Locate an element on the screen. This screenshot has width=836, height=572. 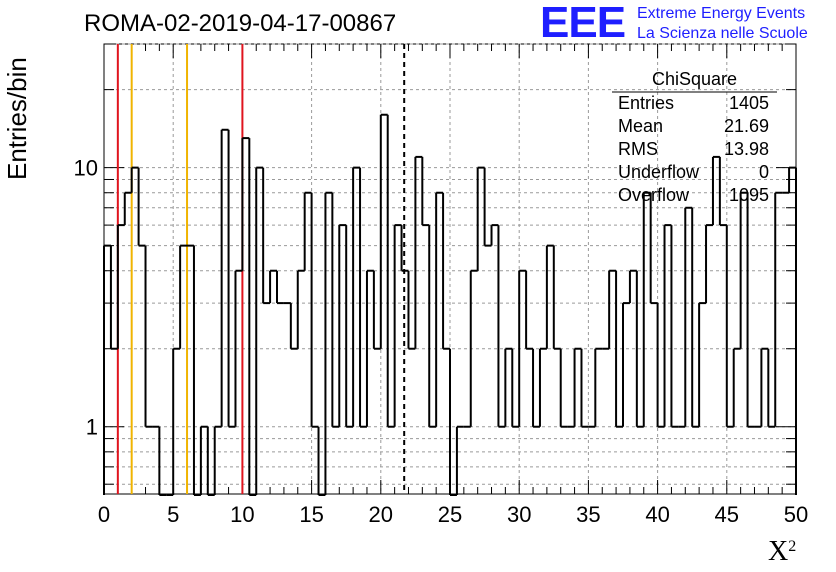
x-tick-label: 40 is located at coordinates (657, 514).